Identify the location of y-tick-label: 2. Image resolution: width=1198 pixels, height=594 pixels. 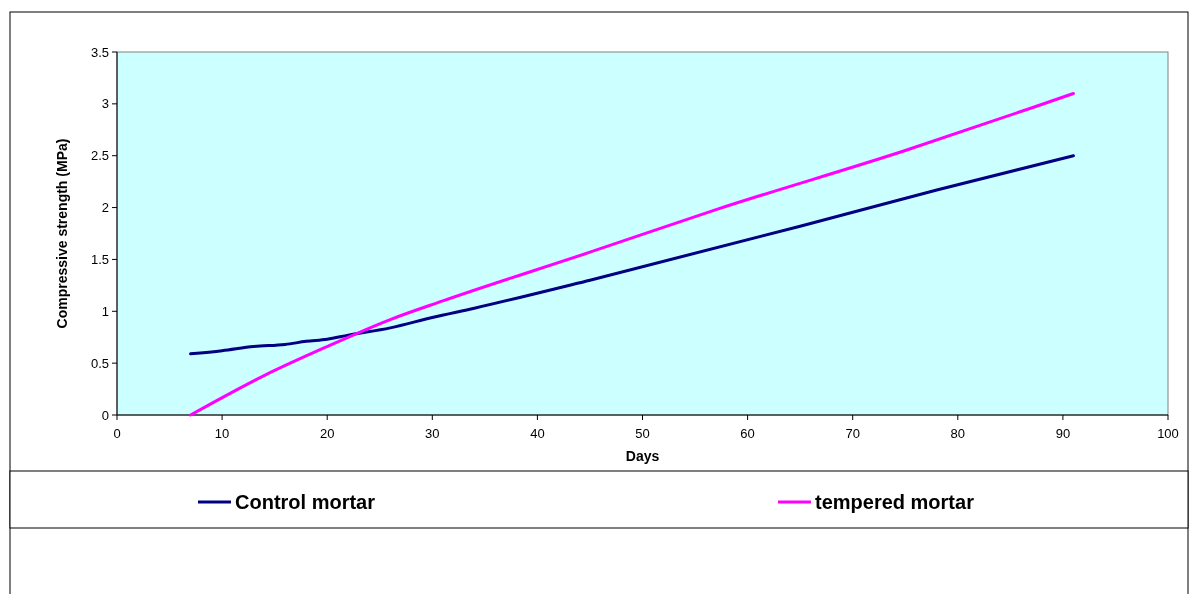
(105, 208).